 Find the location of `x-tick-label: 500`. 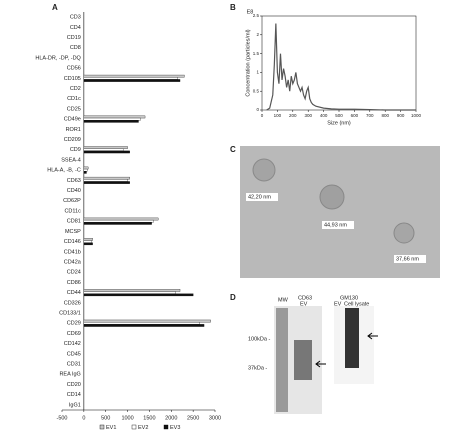

x-tick-label: 500 is located at coordinates (105, 418).